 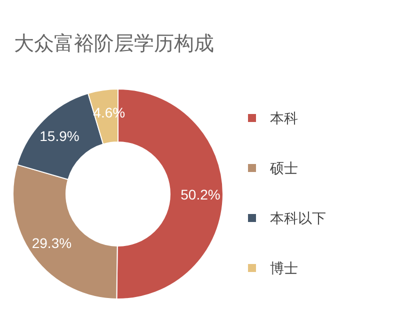 I want to click on data-label: 29.3%, so click(x=52, y=243).